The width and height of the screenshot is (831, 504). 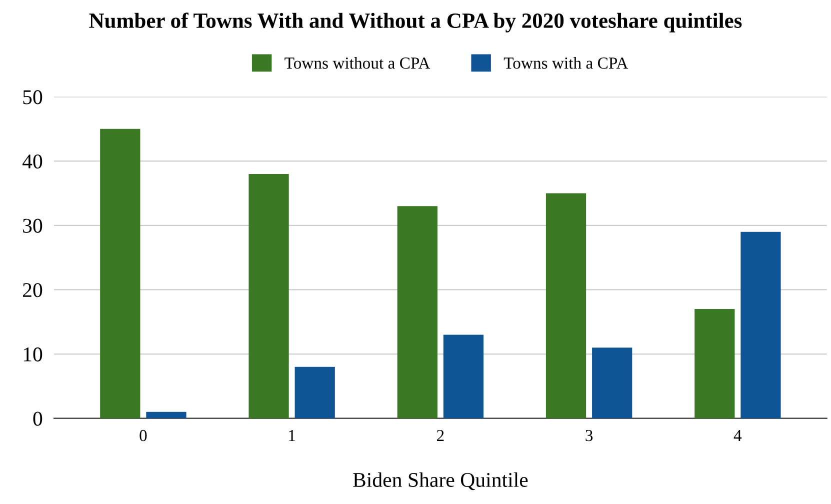 I want to click on y-tick-label: 40, so click(x=32, y=161).